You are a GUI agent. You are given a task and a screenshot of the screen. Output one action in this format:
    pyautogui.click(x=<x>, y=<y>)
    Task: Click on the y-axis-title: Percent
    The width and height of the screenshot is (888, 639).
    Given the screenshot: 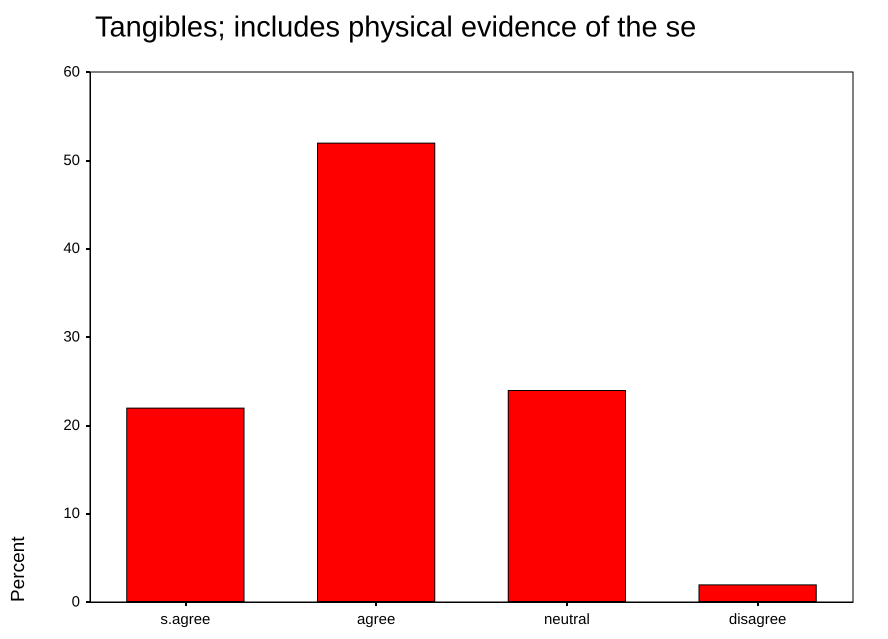 What is the action you would take?
    pyautogui.click(x=18, y=569)
    